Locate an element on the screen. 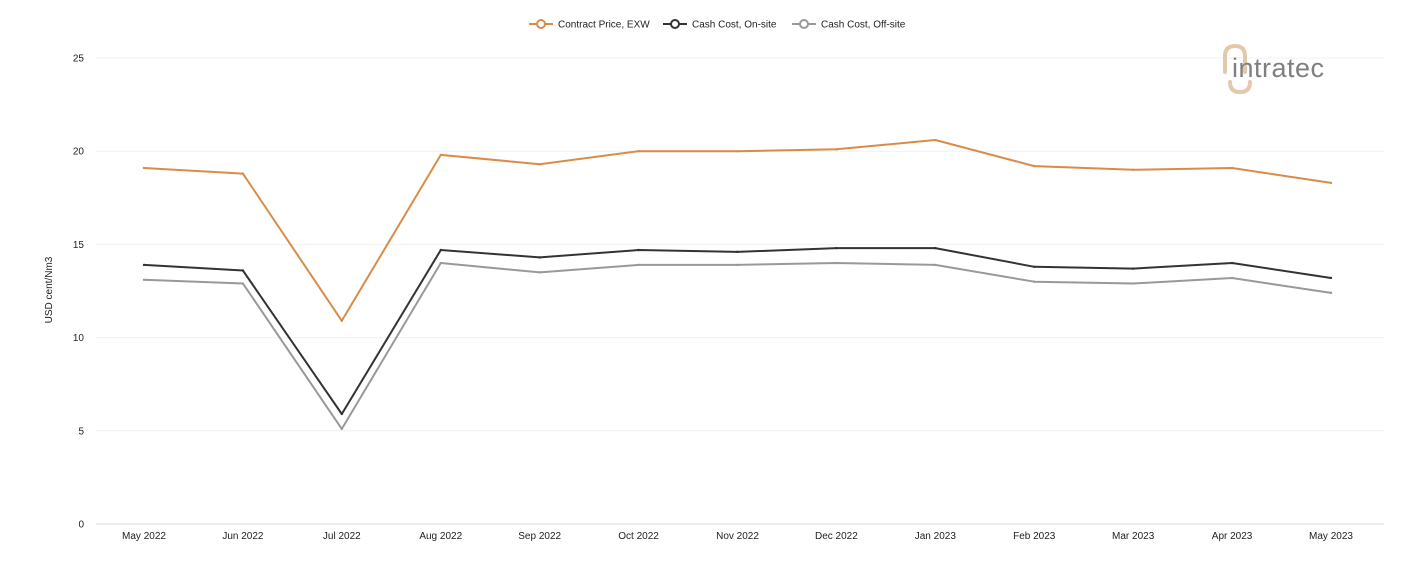 This screenshot has width=1401, height=561. intratec-logo: intratec is located at coordinates (1274, 69).